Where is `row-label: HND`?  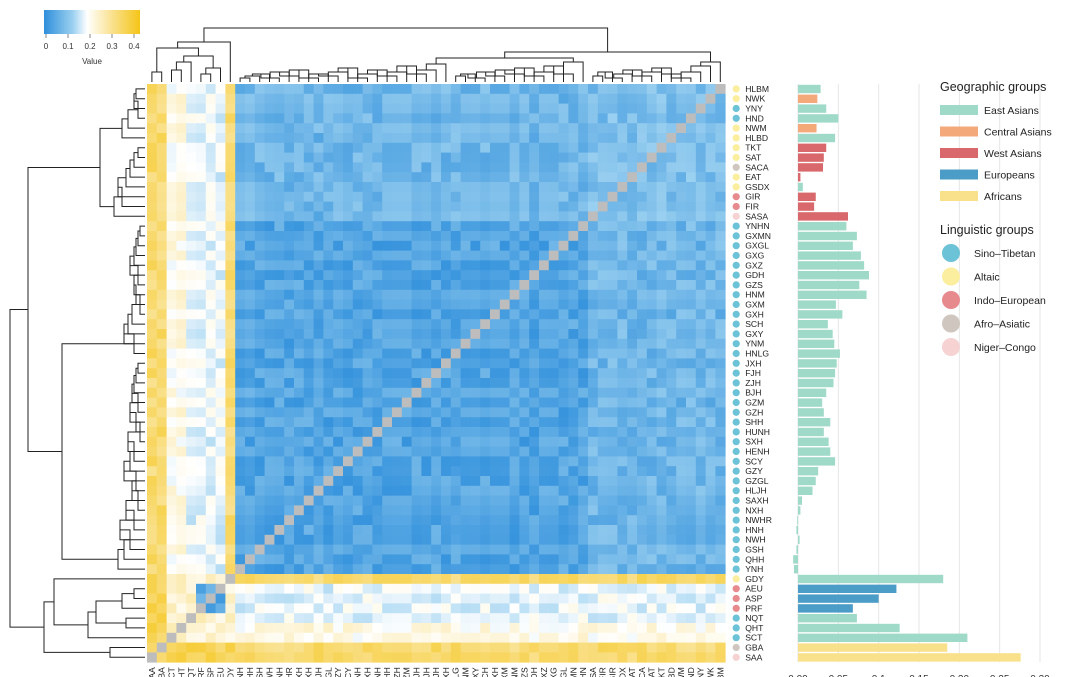 row-label: HND is located at coordinates (754, 118).